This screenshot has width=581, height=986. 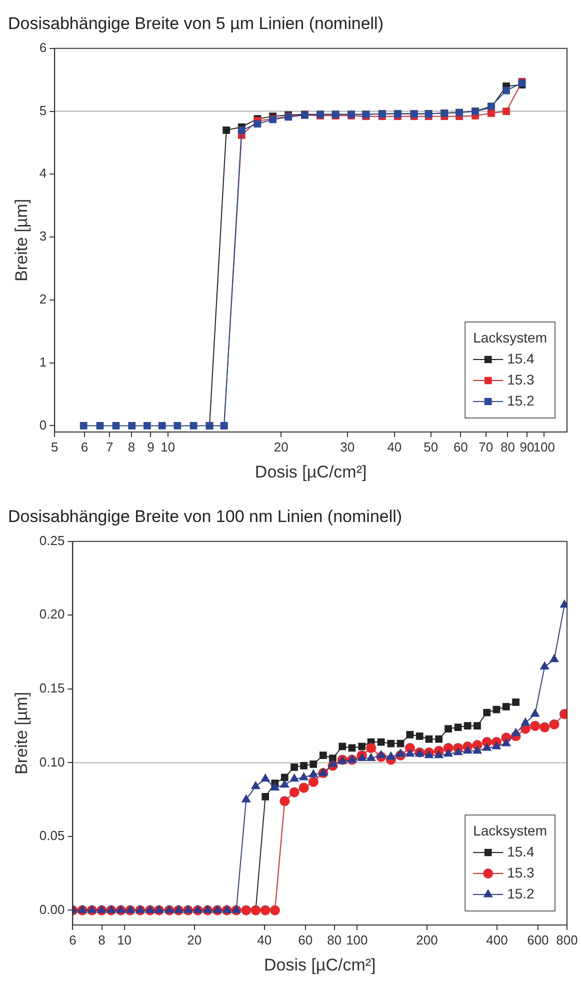 I want to click on x-tick-label: 40, so click(x=394, y=446).